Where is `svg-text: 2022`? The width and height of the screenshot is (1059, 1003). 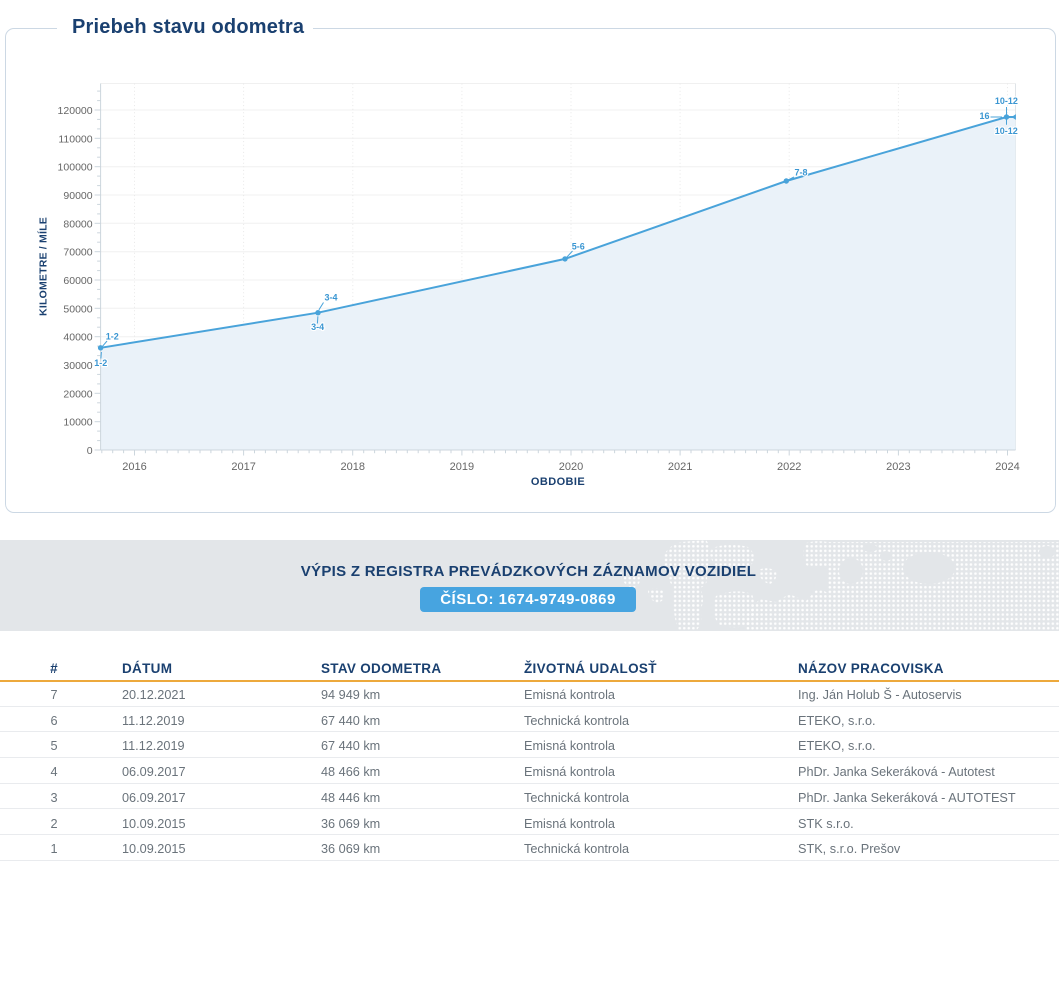
svg-text: 2022 is located at coordinates (789, 467).